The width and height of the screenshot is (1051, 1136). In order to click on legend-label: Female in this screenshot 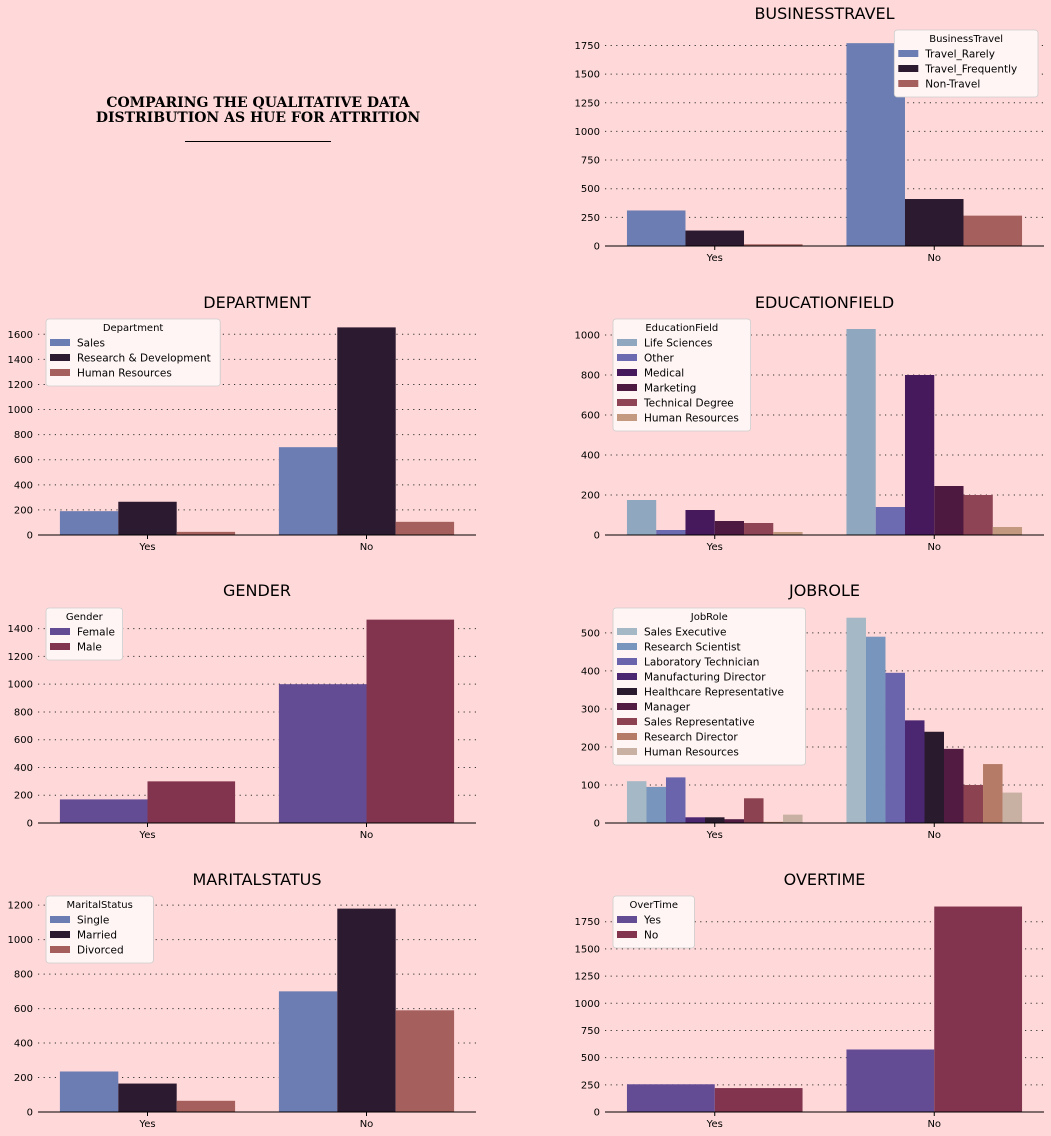, I will do `click(96, 633)`.